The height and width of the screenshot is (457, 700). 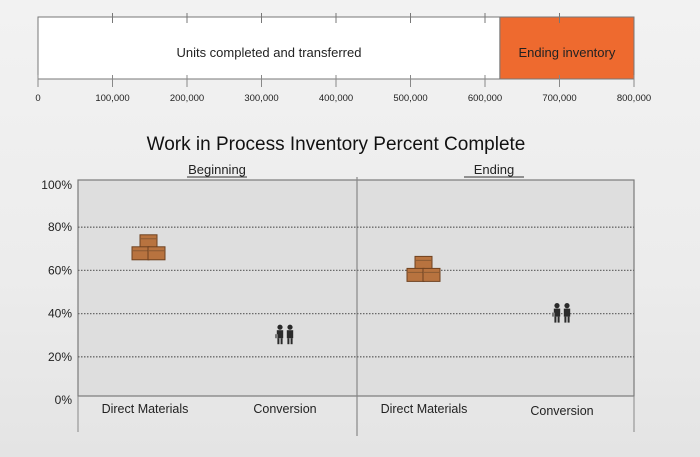 What do you see at coordinates (634, 98) in the screenshot?
I see `x-tick-label: 800,000` at bounding box center [634, 98].